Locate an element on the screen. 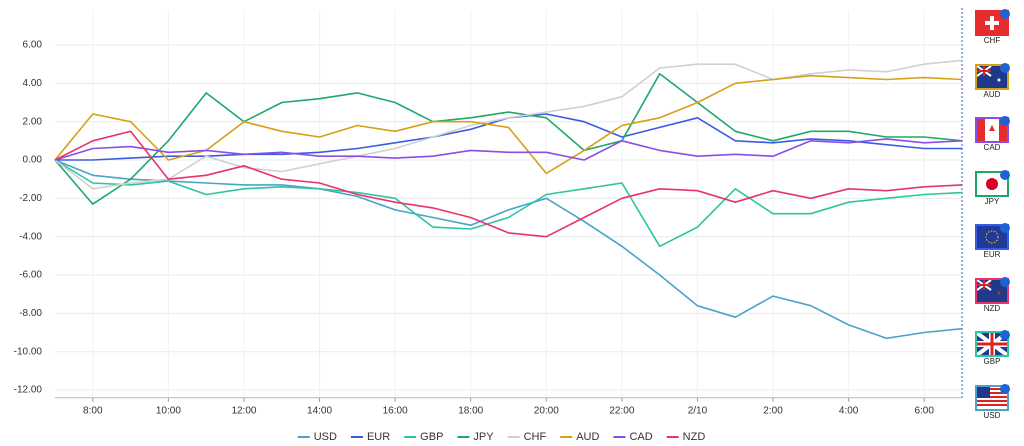 The image size is (1024, 446). legend-label: EUR is located at coordinates (378, 437).